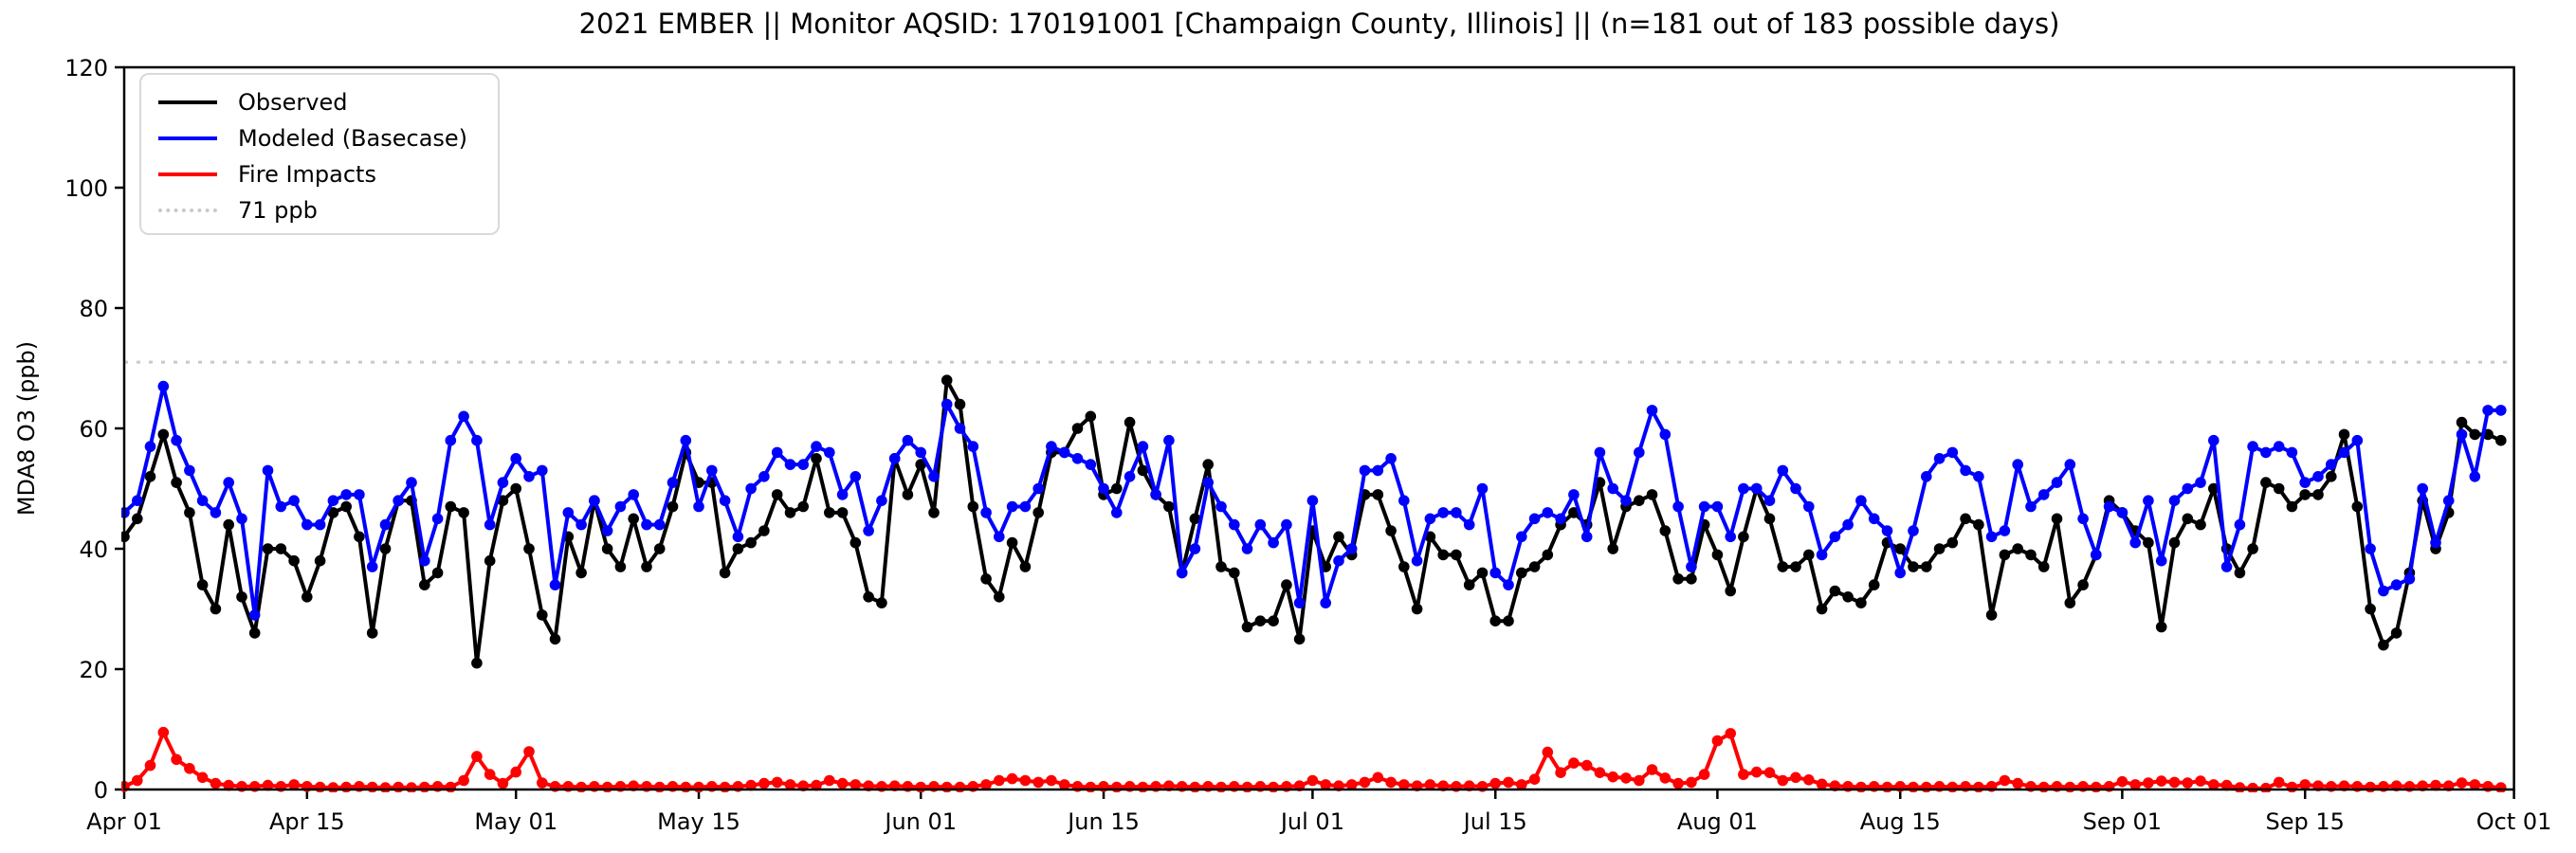 The height and width of the screenshot is (853, 2576). What do you see at coordinates (321, 174) in the screenshot?
I see `legend-entry-fire: Fire Impacts` at bounding box center [321, 174].